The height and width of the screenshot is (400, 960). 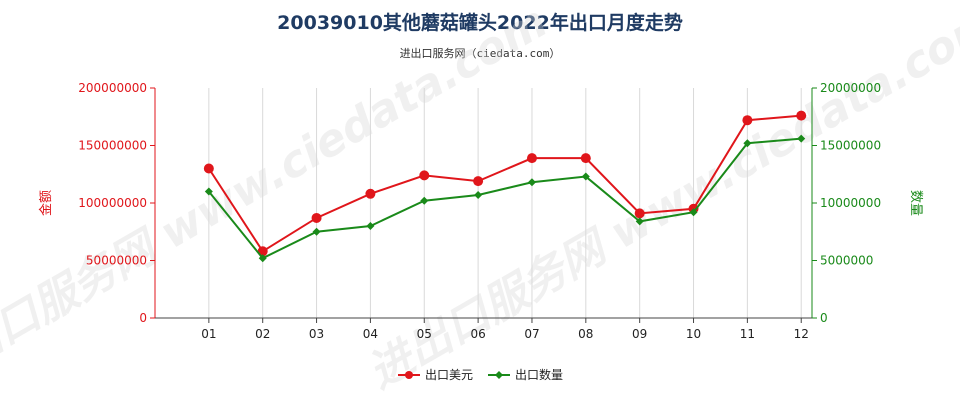 I want to click on x-tick-label: 10, so click(x=693, y=334).